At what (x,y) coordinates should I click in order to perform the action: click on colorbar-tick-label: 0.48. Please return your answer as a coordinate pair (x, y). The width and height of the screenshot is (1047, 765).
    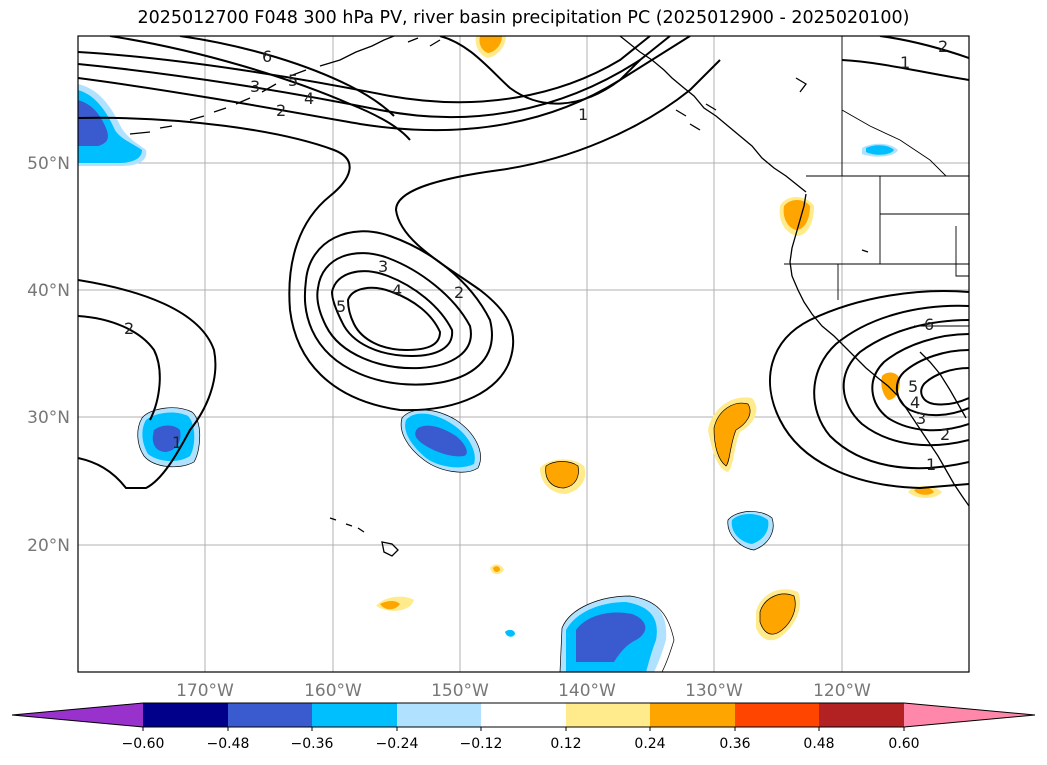
    Looking at the image, I should click on (818, 744).